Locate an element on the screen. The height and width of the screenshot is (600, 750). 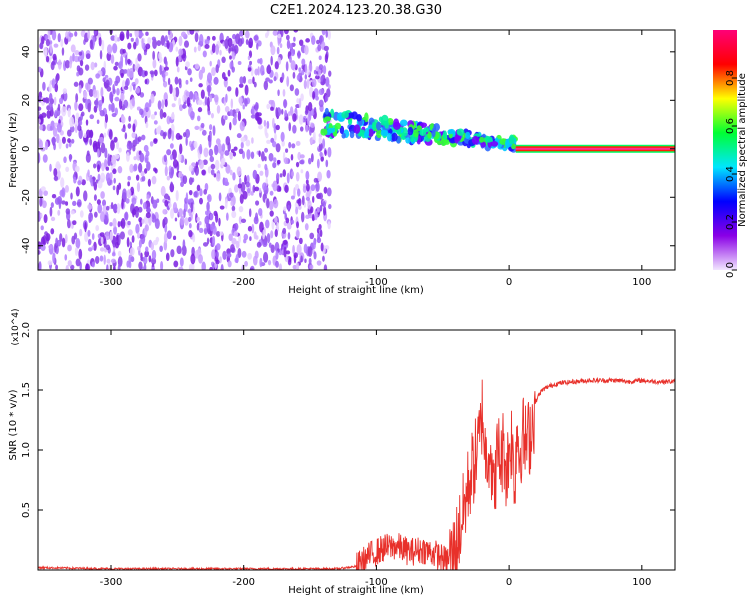
x-tick-label: -300 is located at coordinates (111, 282).